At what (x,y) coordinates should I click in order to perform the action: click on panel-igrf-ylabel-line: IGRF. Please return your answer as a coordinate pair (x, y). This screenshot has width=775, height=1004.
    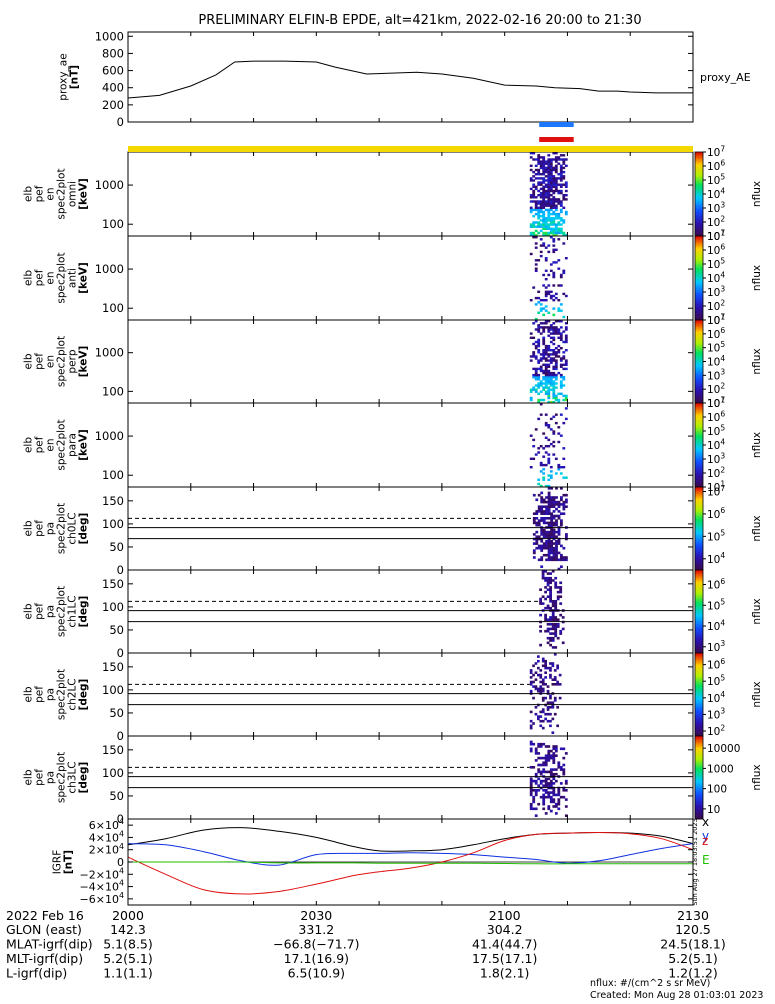
    Looking at the image, I should click on (58, 862).